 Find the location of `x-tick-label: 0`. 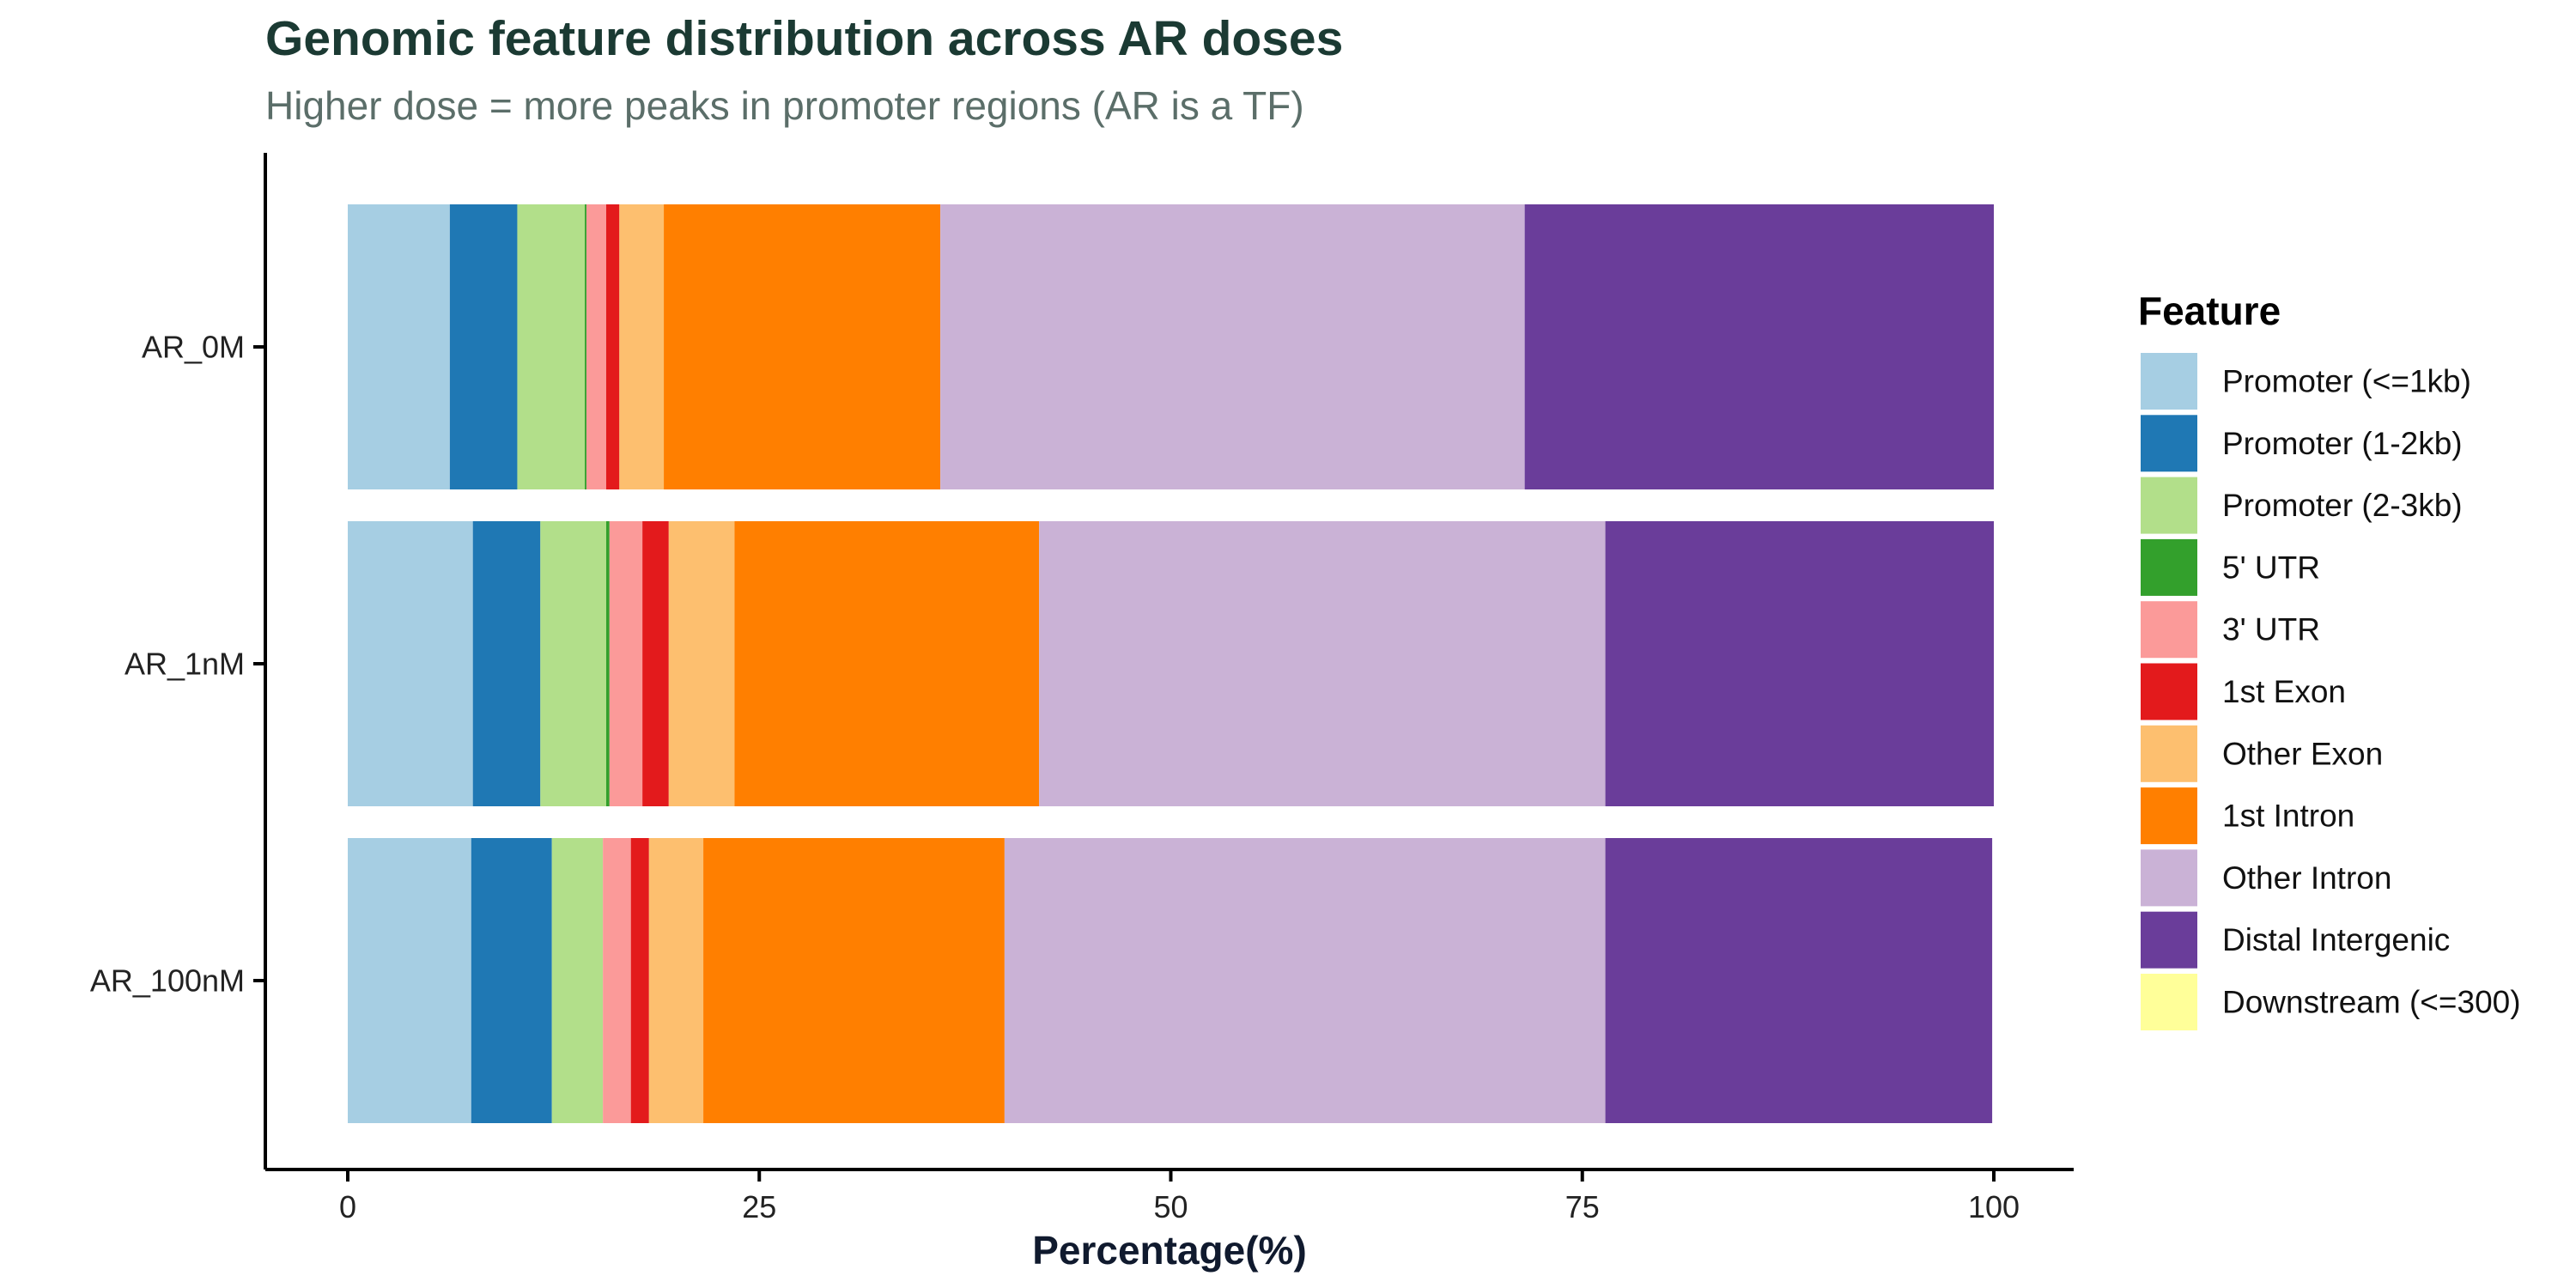

x-tick-label: 0 is located at coordinates (347, 1206).